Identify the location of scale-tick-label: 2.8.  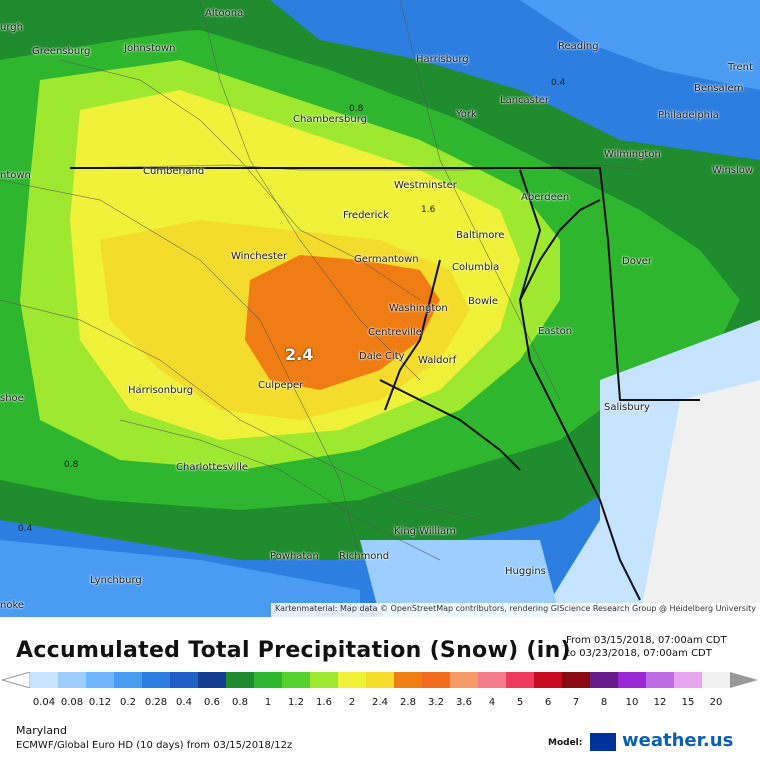
(408, 702).